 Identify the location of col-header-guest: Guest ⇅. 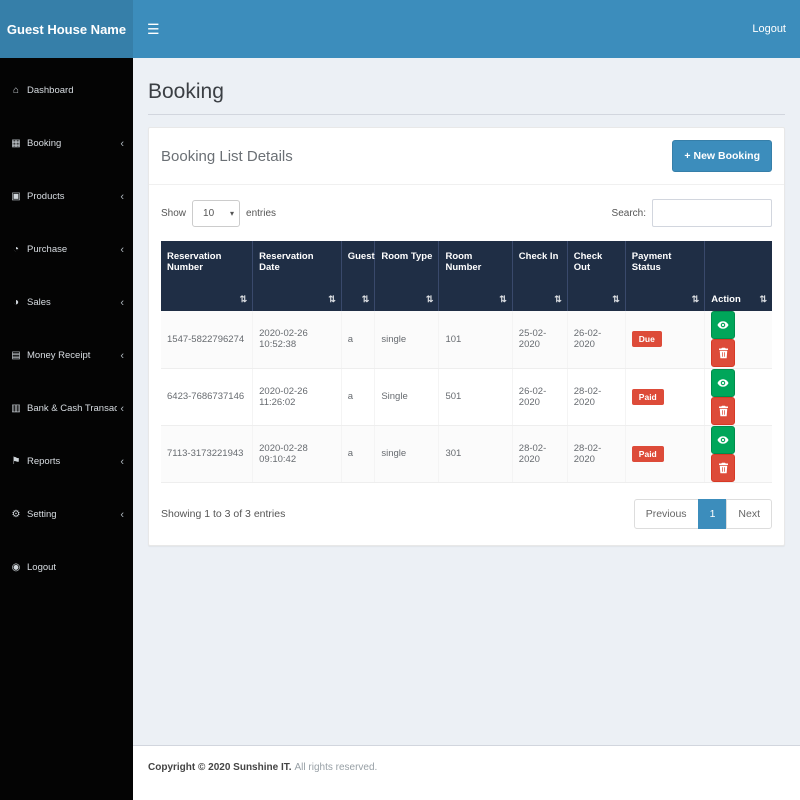
(358, 276).